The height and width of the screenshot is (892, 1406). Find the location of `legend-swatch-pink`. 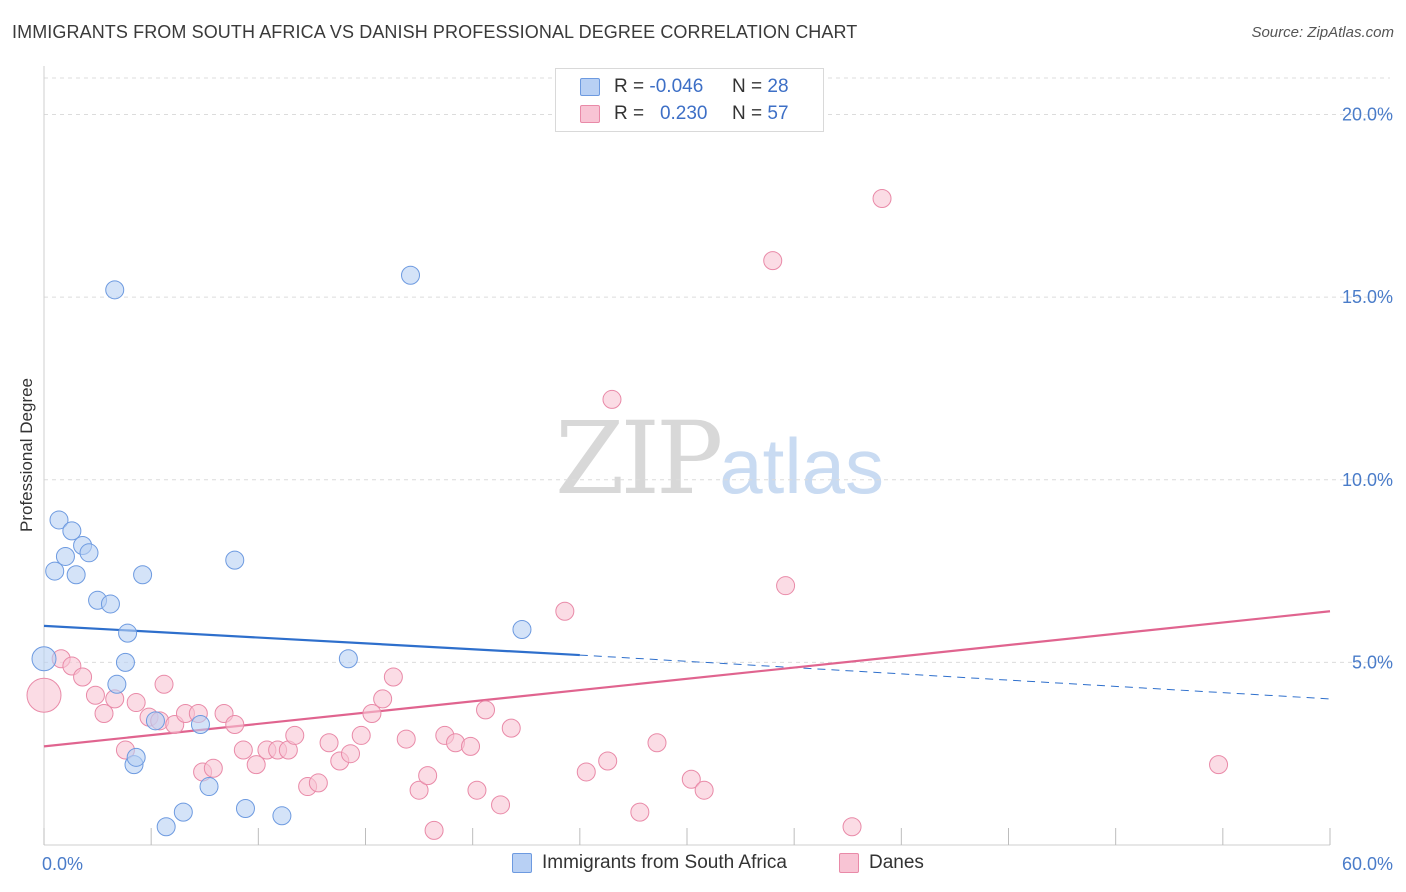

legend-swatch-pink is located at coordinates (590, 114).